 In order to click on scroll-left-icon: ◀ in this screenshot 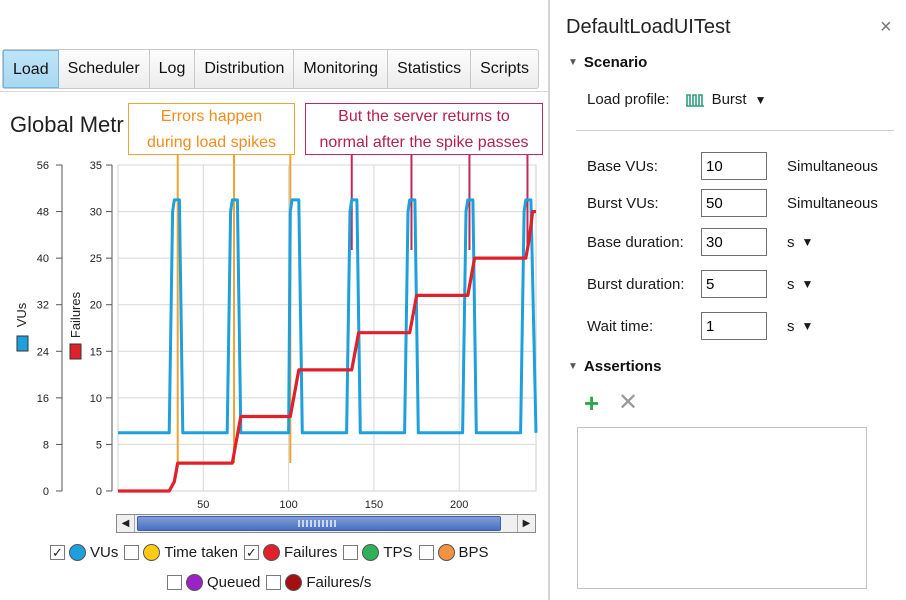, I will do `click(126, 523)`.